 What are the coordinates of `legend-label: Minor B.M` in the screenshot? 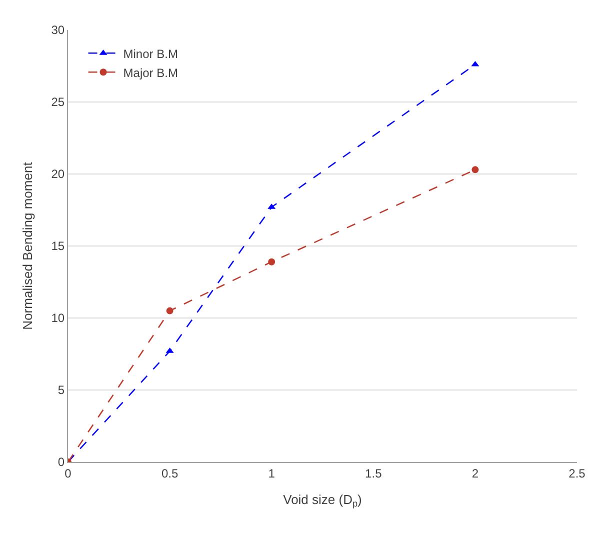 It's located at (150, 53).